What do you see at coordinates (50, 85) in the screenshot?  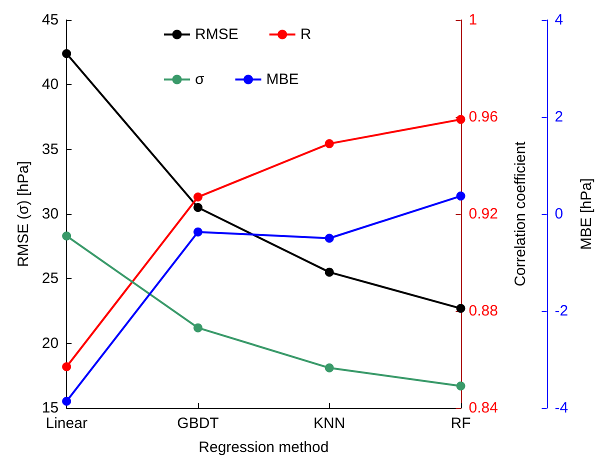 I see `y-tick-label: 40` at bounding box center [50, 85].